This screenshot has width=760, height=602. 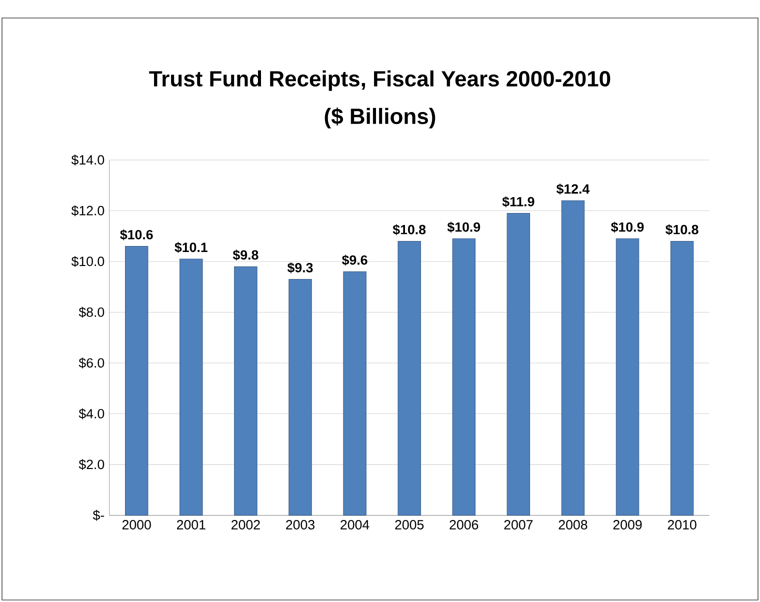 I want to click on y-tick-label: $8.0, so click(x=91, y=312).